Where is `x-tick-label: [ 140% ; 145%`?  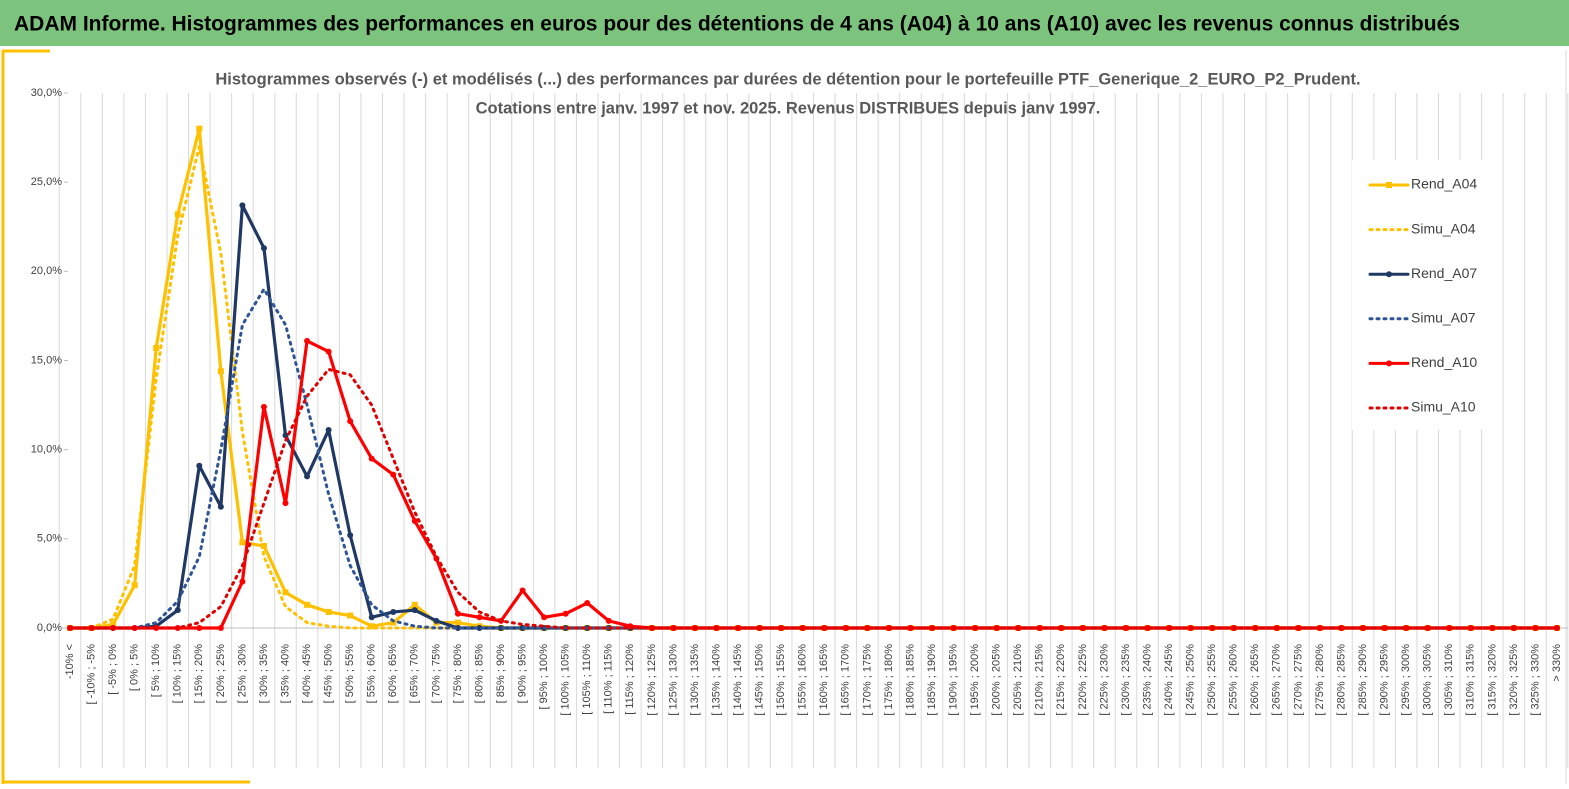 x-tick-label: [ 140% ; 145% is located at coordinates (738, 680).